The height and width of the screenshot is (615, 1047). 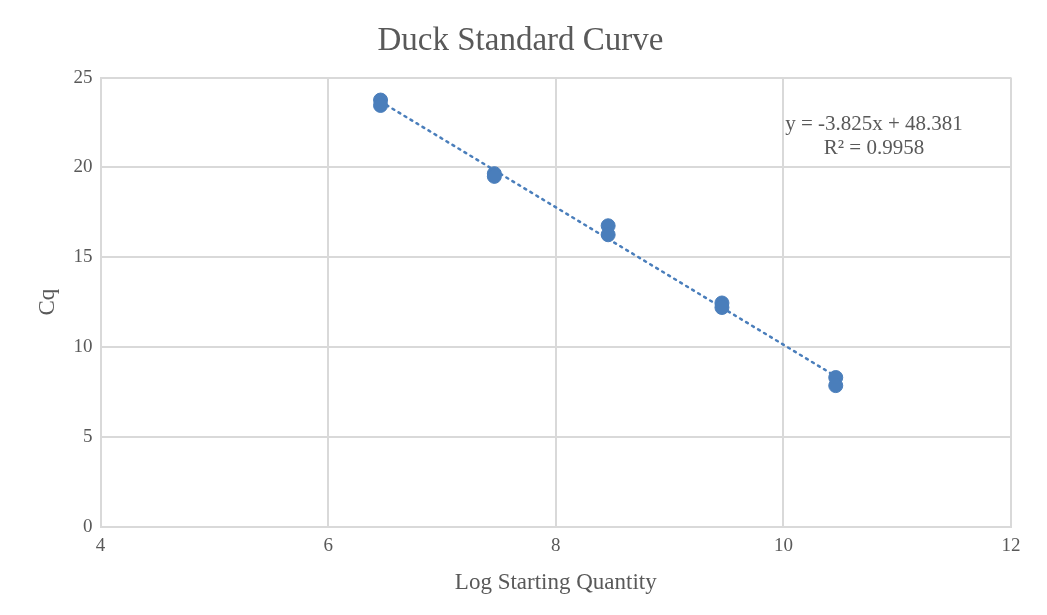 What do you see at coordinates (520, 39) in the screenshot?
I see `chart-title: Duck Standard Curve` at bounding box center [520, 39].